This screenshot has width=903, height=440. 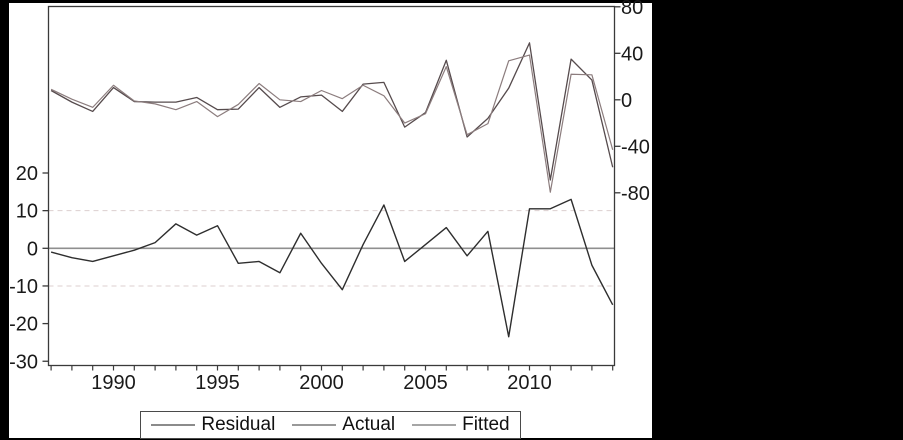 What do you see at coordinates (461, 425) in the screenshot?
I see `legend-item-fitted: Fitted` at bounding box center [461, 425].